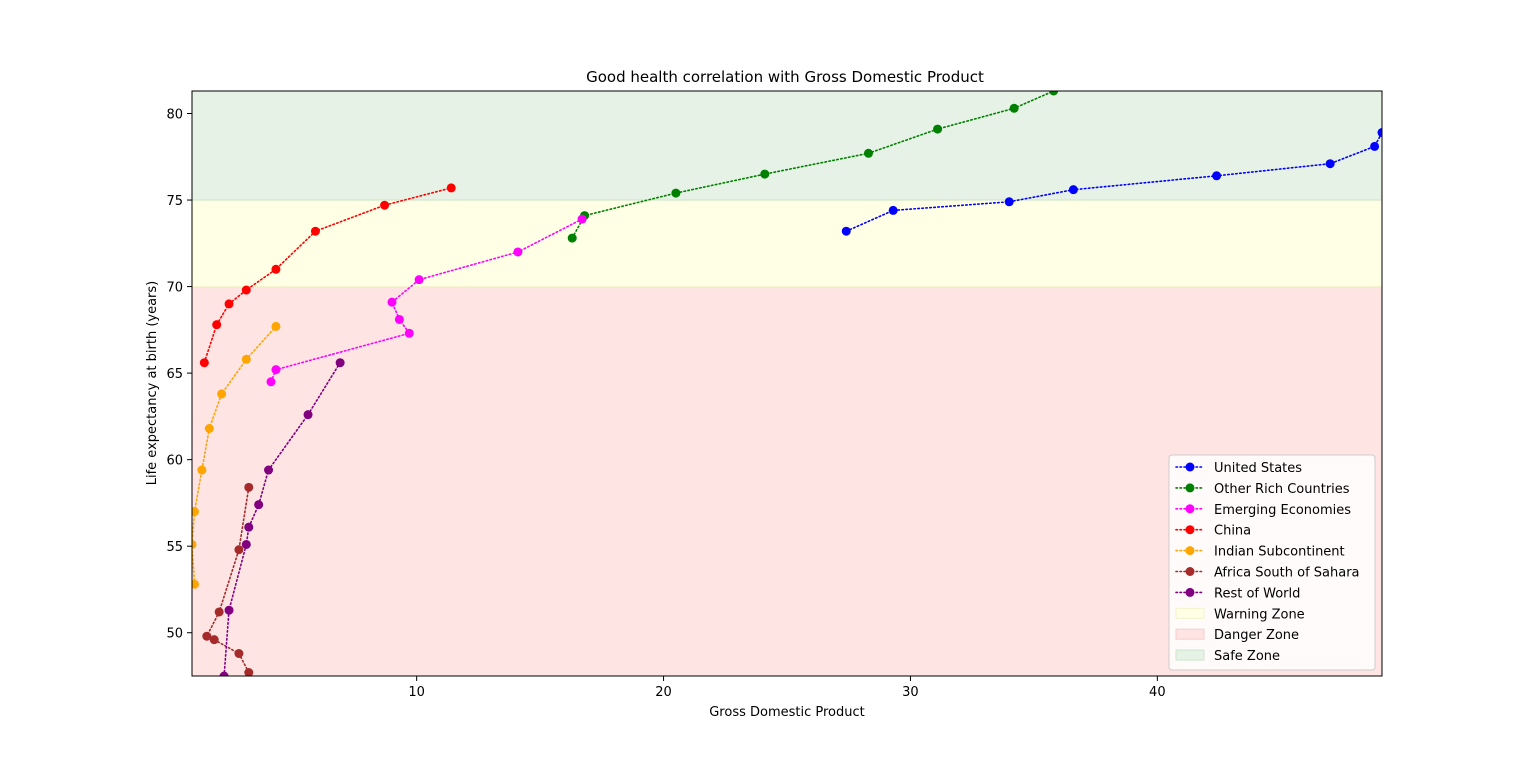  I want to click on legend-label: Emerging Economies, so click(1282, 510).